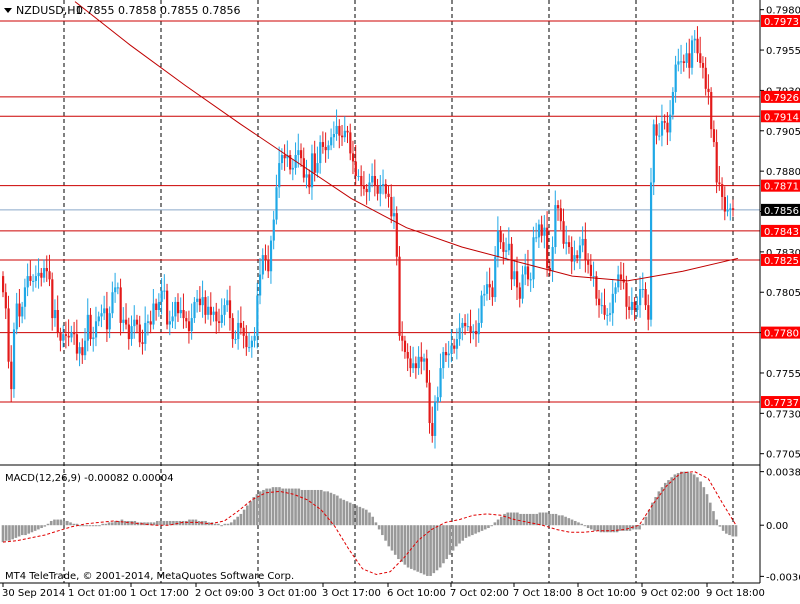 The image size is (800, 604). I want to click on current-price-label: 0.7856, so click(781, 211).